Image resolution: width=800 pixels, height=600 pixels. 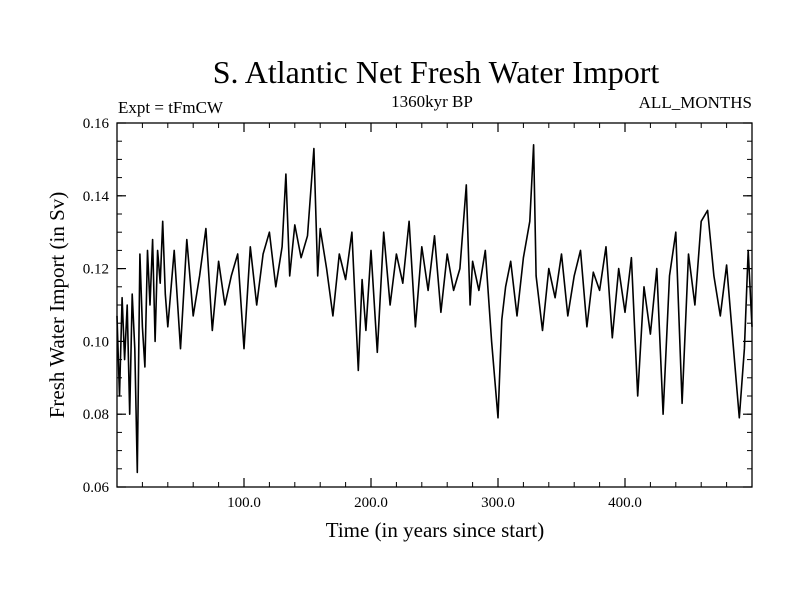 I want to click on y-tick-label: 0.12, so click(x=96, y=270).